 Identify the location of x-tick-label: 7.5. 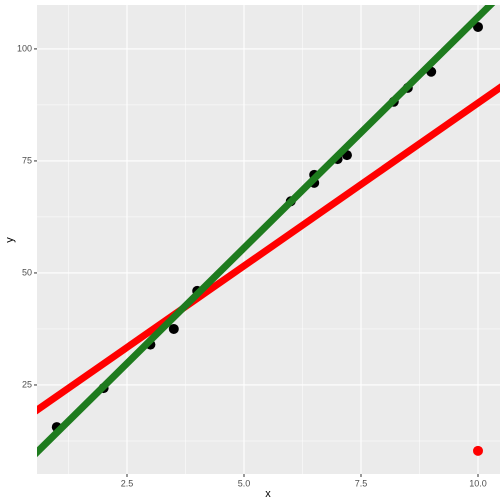
(361, 483).